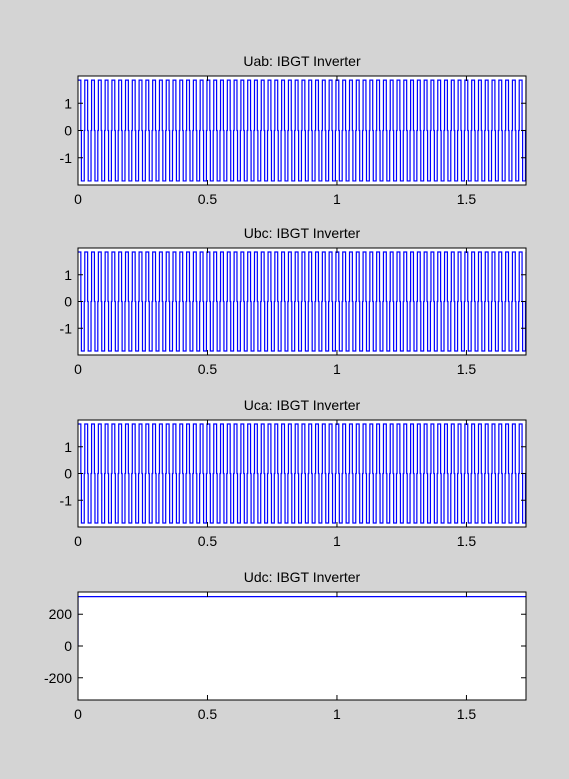 This screenshot has width=569, height=779. Describe the element at coordinates (302, 577) in the screenshot. I see `chart-title: Udc: IBGT Inverter` at that location.